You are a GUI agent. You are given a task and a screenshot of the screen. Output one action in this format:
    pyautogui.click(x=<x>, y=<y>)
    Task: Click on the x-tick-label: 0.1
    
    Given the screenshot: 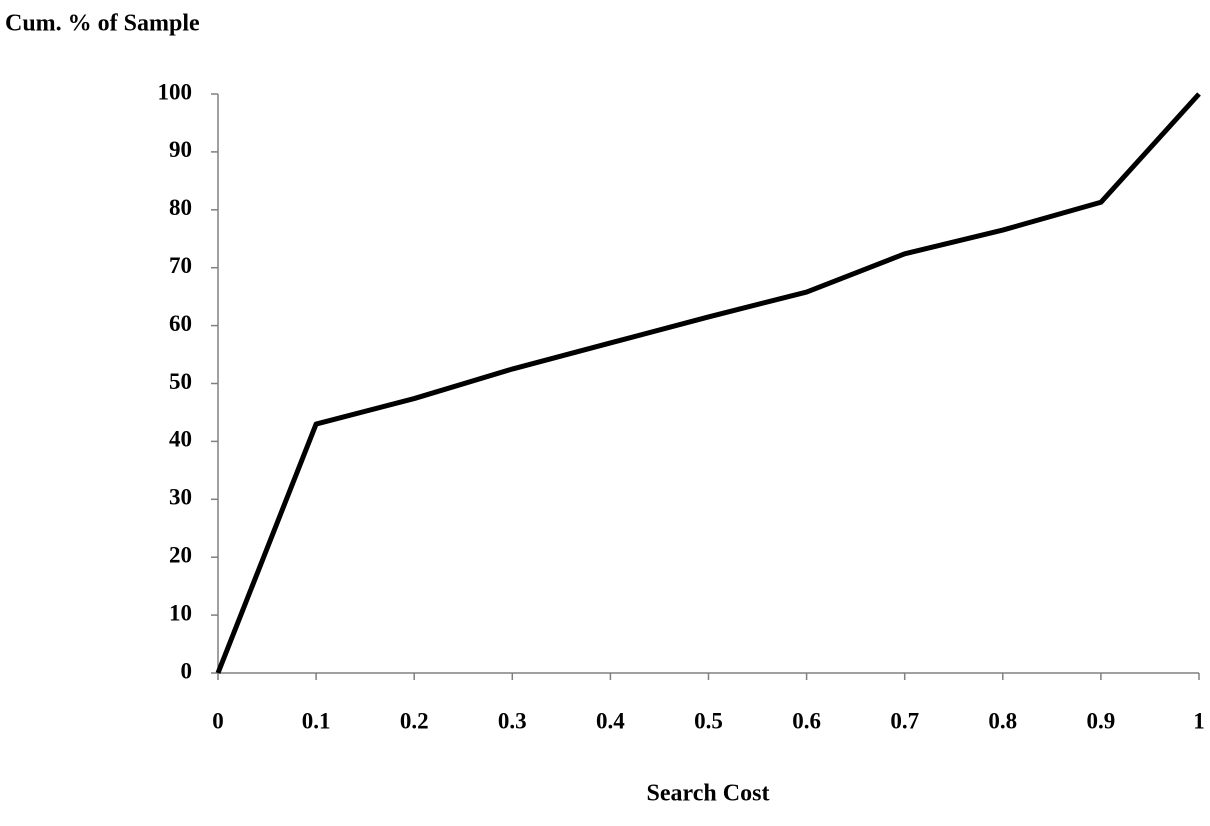 What is the action you would take?
    pyautogui.click(x=316, y=720)
    